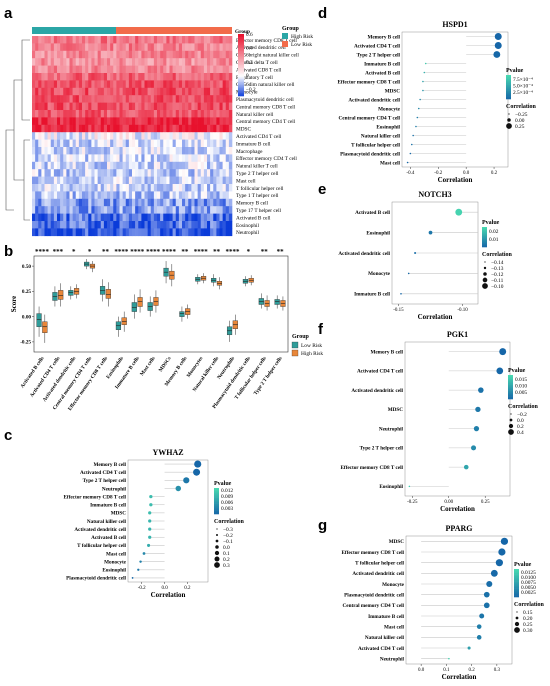 The height and width of the screenshot is (686, 550). What do you see at coordinates (217, 252) in the screenshot?
I see `significance-label: **` at bounding box center [217, 252].